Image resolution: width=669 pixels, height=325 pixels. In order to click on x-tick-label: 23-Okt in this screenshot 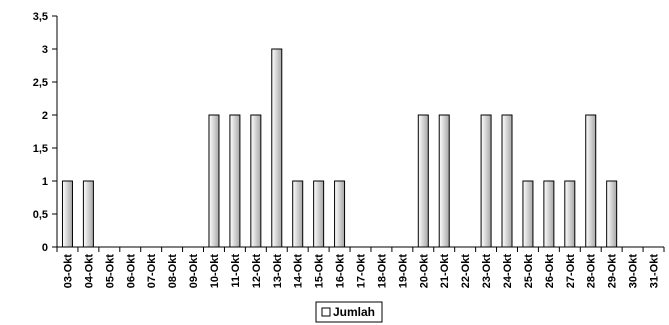, I will do `click(487, 271)`.